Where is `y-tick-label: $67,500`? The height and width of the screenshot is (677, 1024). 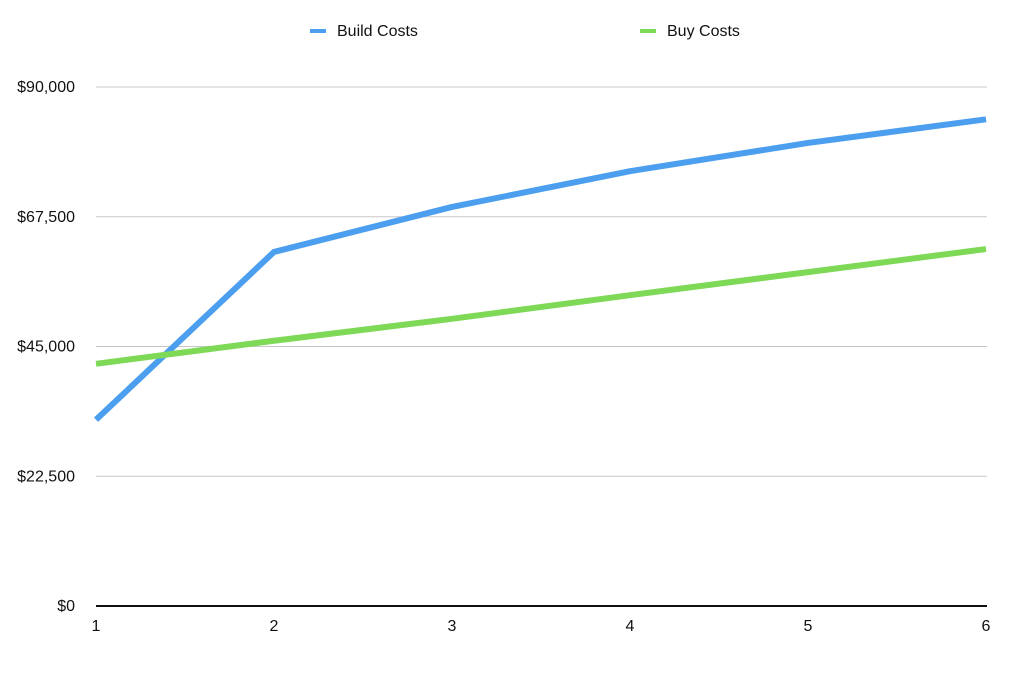 y-tick-label: $67,500 is located at coordinates (46, 217).